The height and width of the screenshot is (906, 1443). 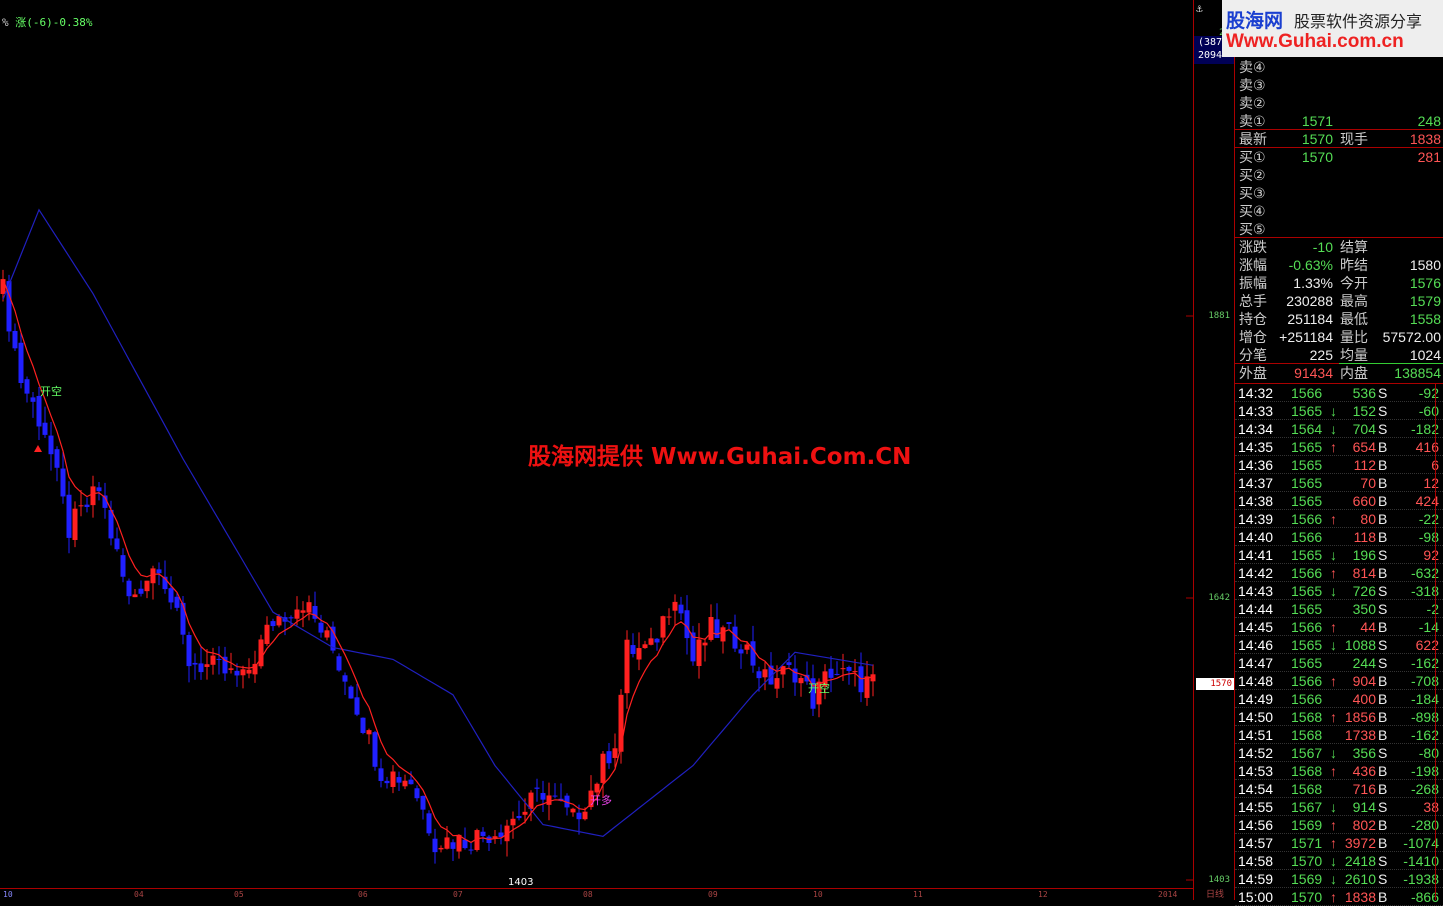 What do you see at coordinates (1339, 121) in the screenshot?
I see `ask-row: 卖① 1571 248` at bounding box center [1339, 121].